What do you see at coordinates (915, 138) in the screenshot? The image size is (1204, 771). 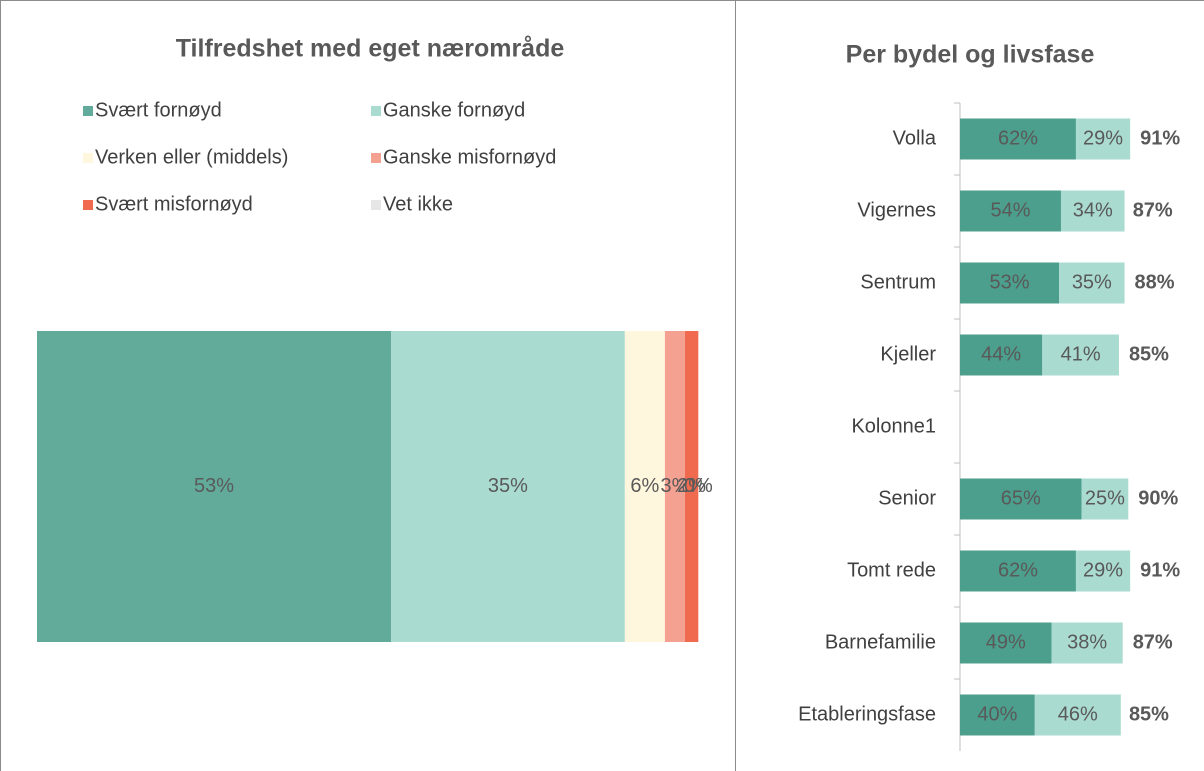 I see `category-label: Volla` at bounding box center [915, 138].